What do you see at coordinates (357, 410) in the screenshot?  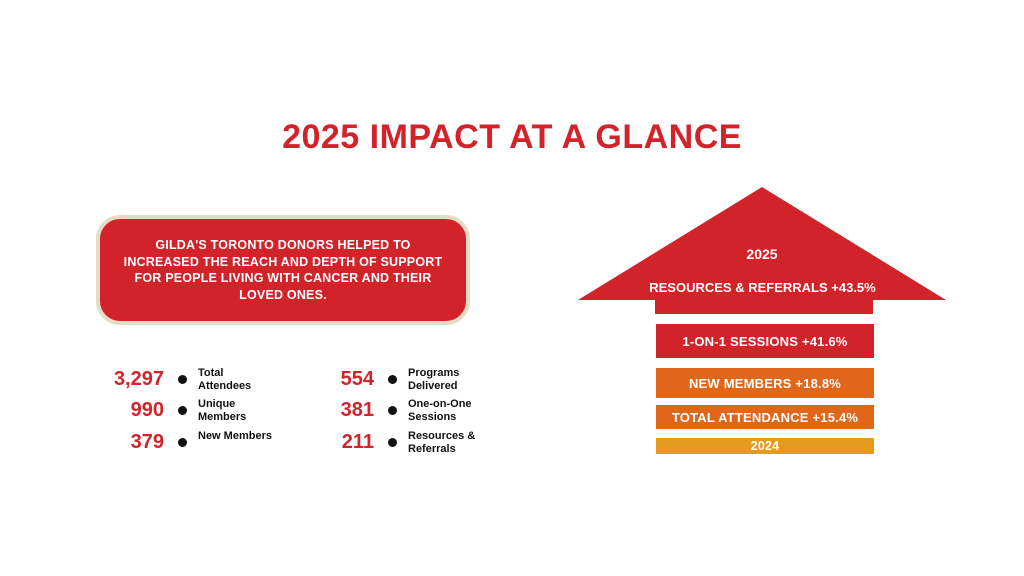 I see `stat-value: 381` at bounding box center [357, 410].